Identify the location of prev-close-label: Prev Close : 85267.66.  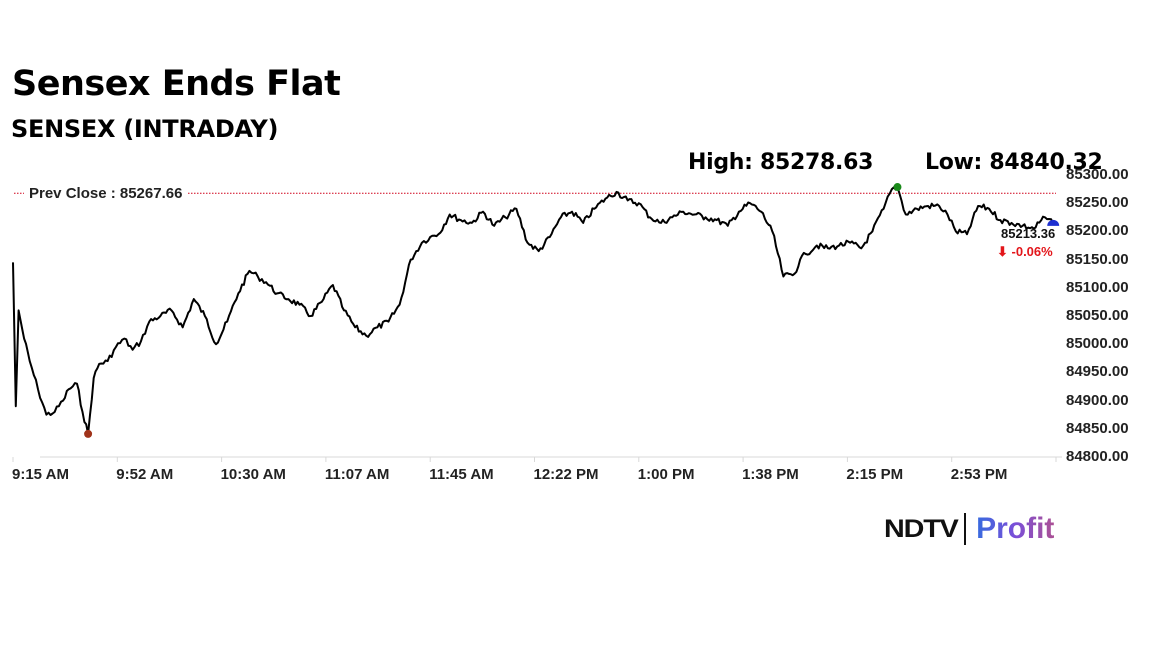
(106, 193).